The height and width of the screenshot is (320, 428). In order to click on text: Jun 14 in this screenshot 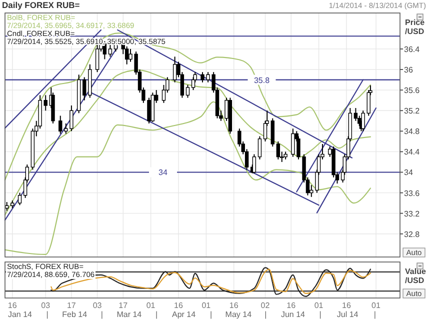, I will do `click(293, 314)`.